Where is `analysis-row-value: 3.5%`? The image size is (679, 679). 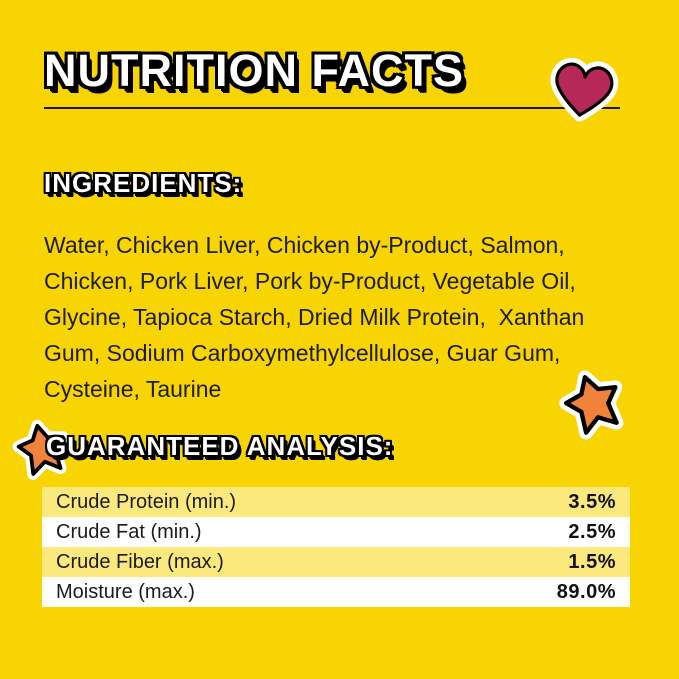
analysis-row-value: 3.5% is located at coordinates (592, 501).